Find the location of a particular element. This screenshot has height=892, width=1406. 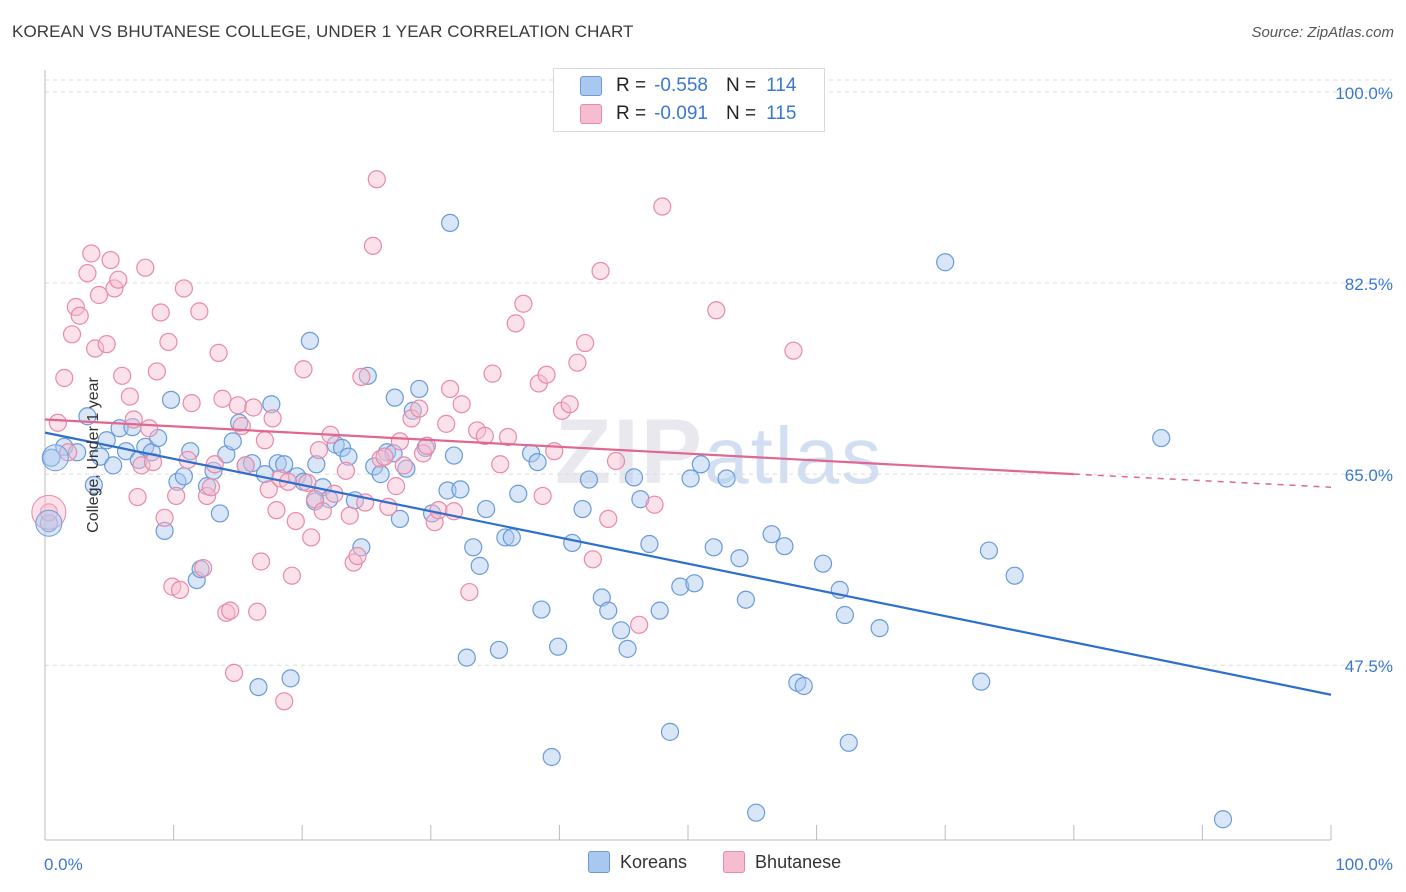

korean-n-value: 114 is located at coordinates (781, 85).